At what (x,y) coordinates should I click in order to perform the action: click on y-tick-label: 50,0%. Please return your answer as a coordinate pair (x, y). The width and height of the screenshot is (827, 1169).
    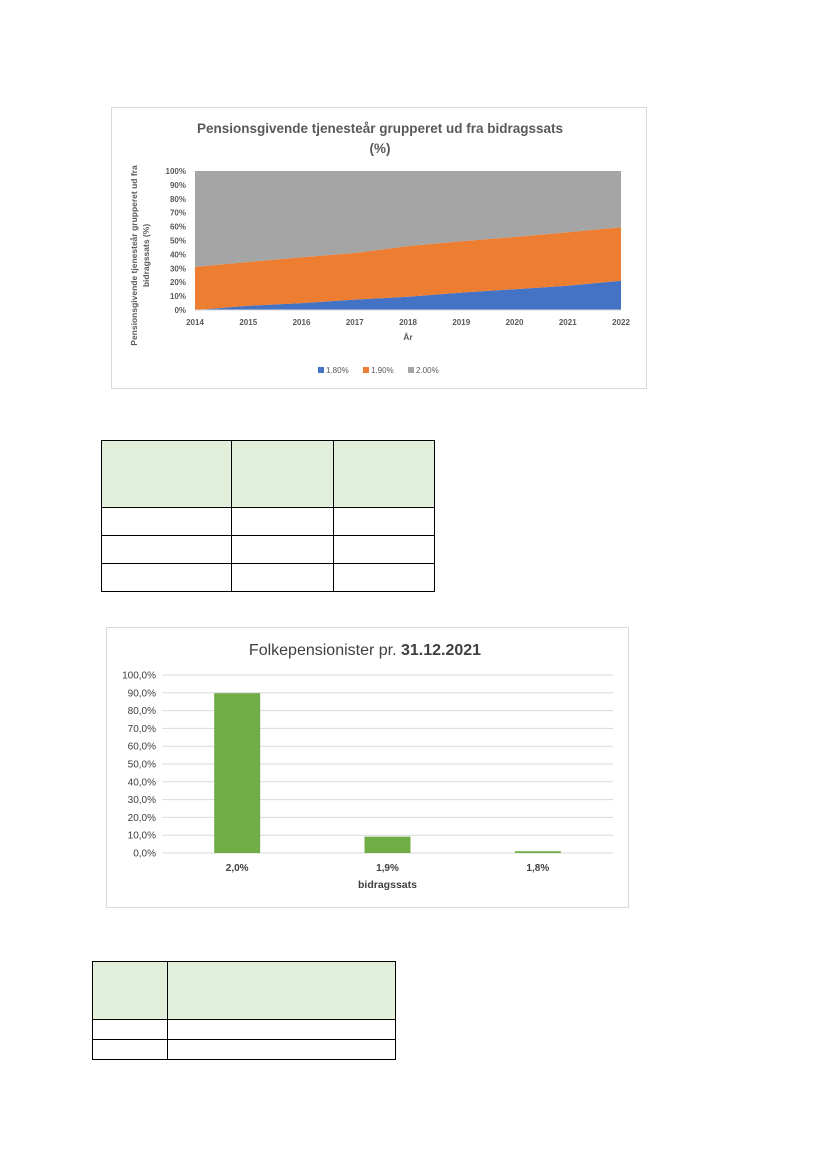
    Looking at the image, I should click on (142, 765).